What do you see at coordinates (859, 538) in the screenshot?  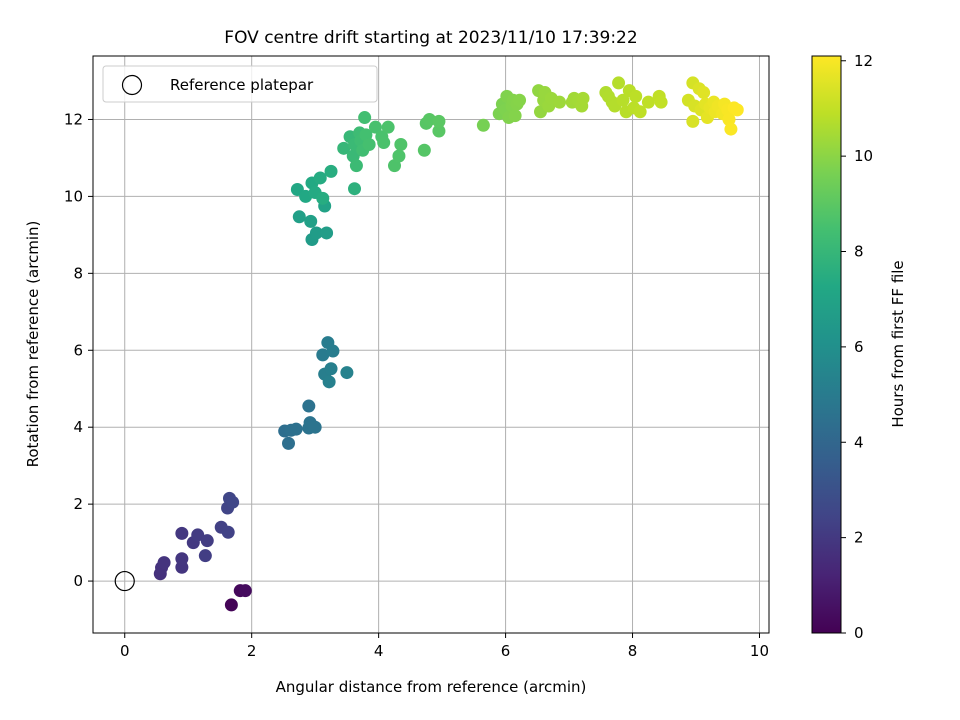 I see `colorbar-tick-label: 2` at bounding box center [859, 538].